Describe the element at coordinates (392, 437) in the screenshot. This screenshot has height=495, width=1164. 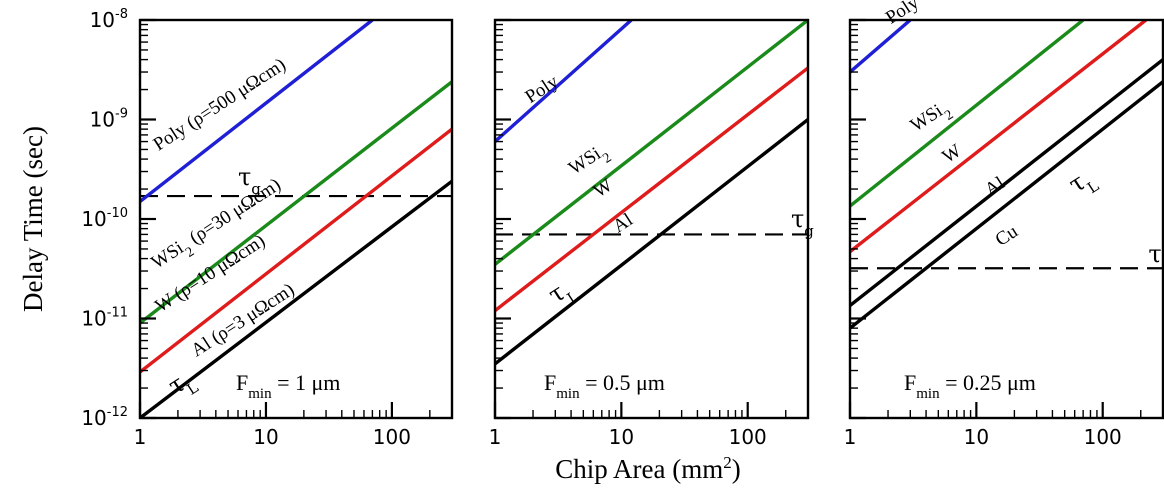
I see `panel-1-x-tick-label: 100` at that location.